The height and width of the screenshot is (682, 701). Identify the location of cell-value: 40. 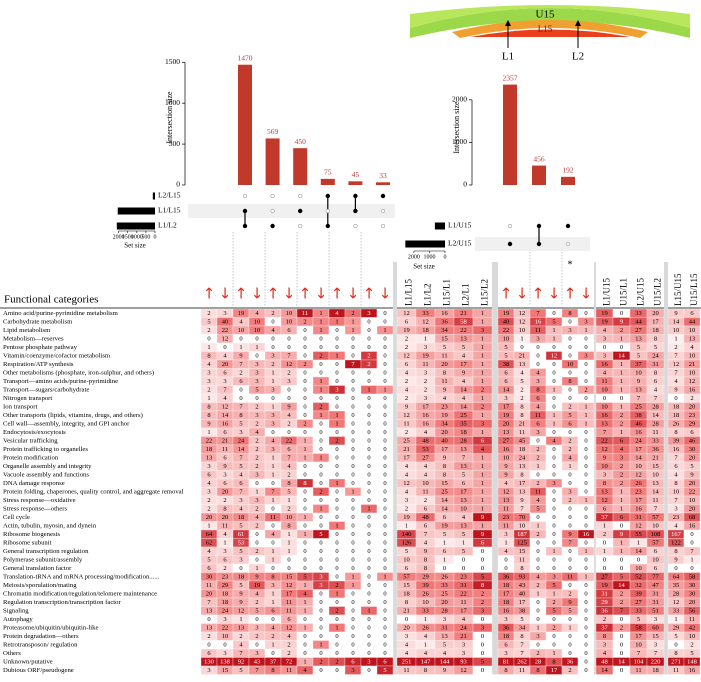
(225, 322).